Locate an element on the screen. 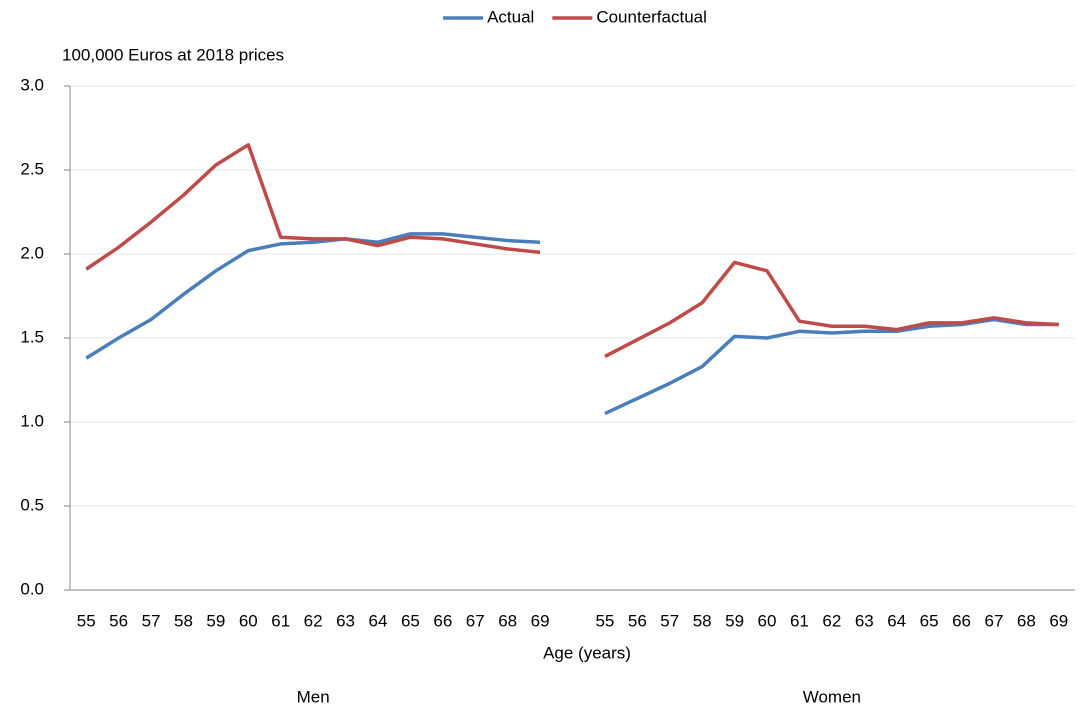  group-label: Women is located at coordinates (832, 696).